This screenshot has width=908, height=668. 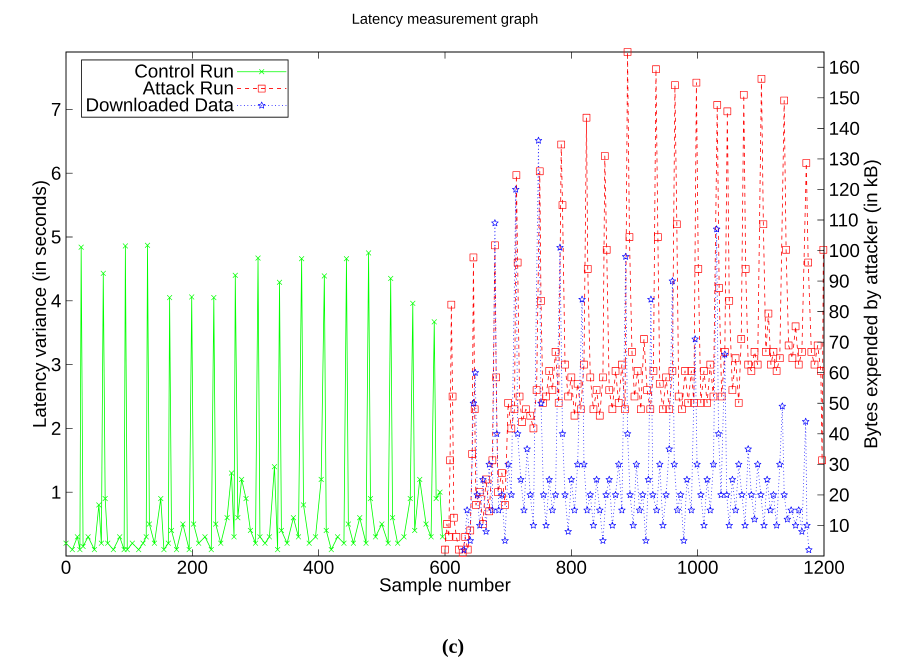 I want to click on x-tick-label: 0, so click(x=66, y=567).